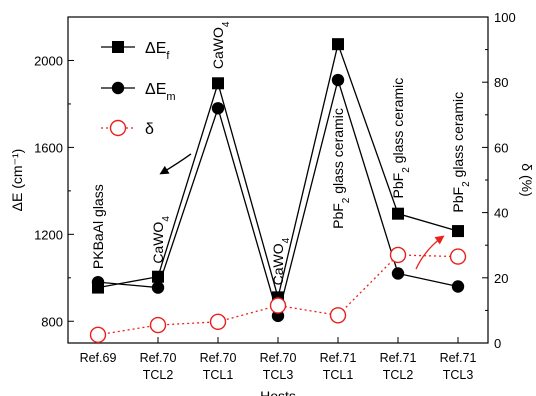 This screenshot has height=396, width=536. What do you see at coordinates (52, 321) in the screenshot?
I see `y-tick-label: 800` at bounding box center [52, 321].